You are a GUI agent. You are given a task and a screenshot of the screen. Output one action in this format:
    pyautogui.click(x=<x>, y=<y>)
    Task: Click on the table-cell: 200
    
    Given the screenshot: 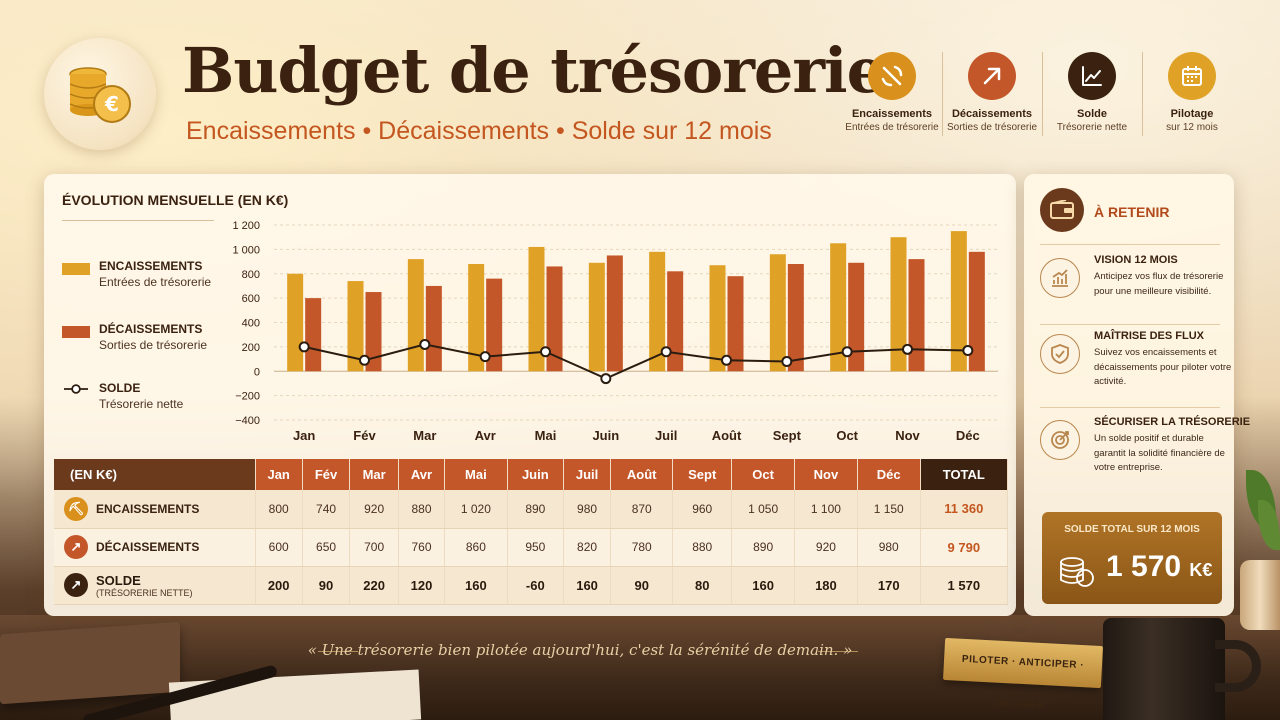 What is the action you would take?
    pyautogui.click(x=279, y=585)
    